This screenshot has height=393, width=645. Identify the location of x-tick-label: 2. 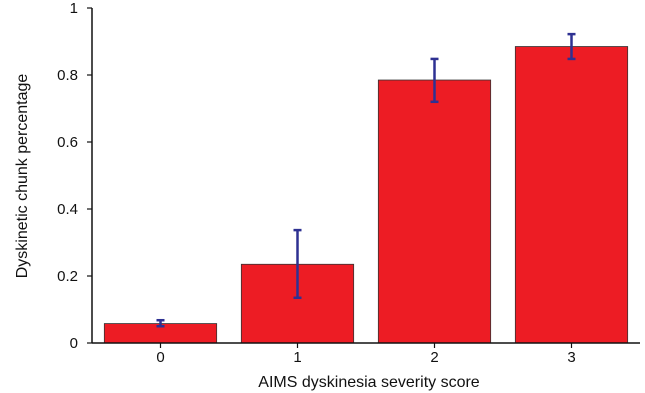
(434, 357).